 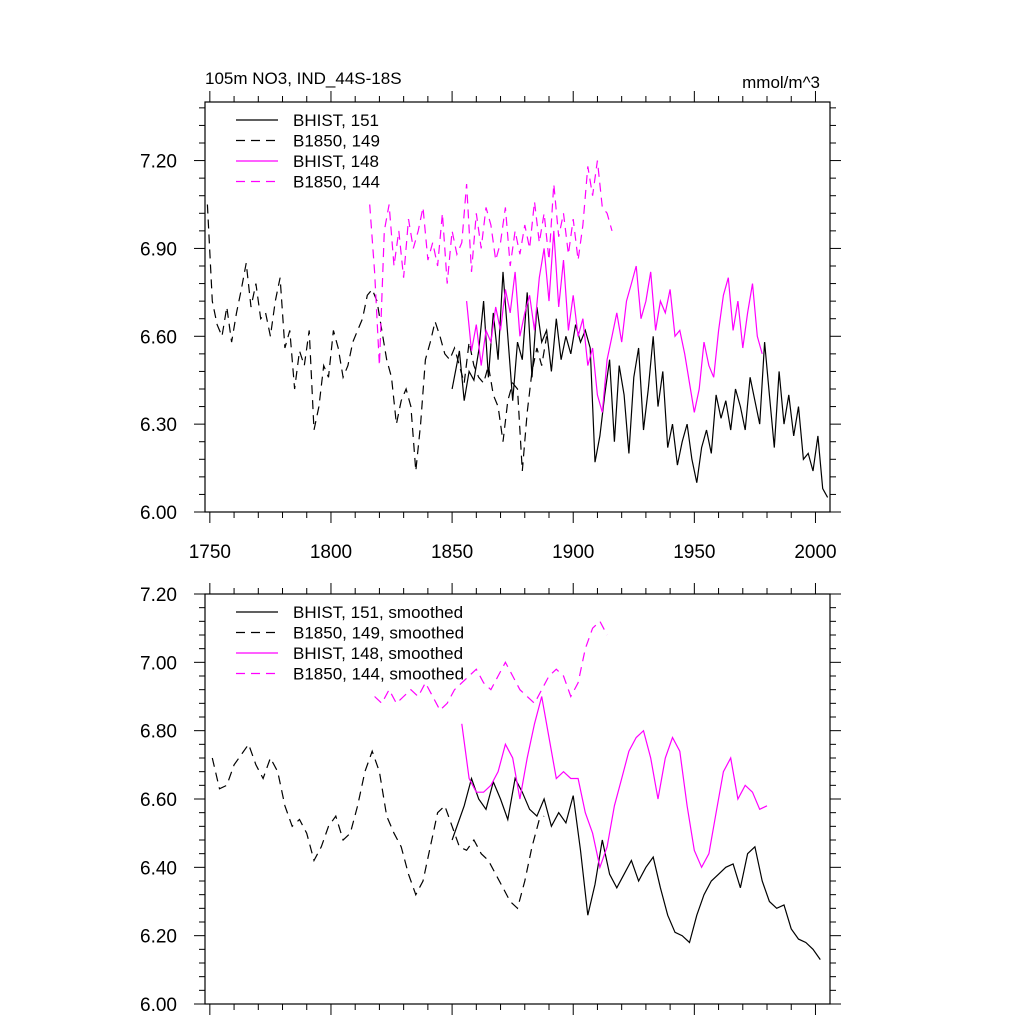 What do you see at coordinates (378, 674) in the screenshot?
I see `legend-label: B1850, 144, smoothed` at bounding box center [378, 674].